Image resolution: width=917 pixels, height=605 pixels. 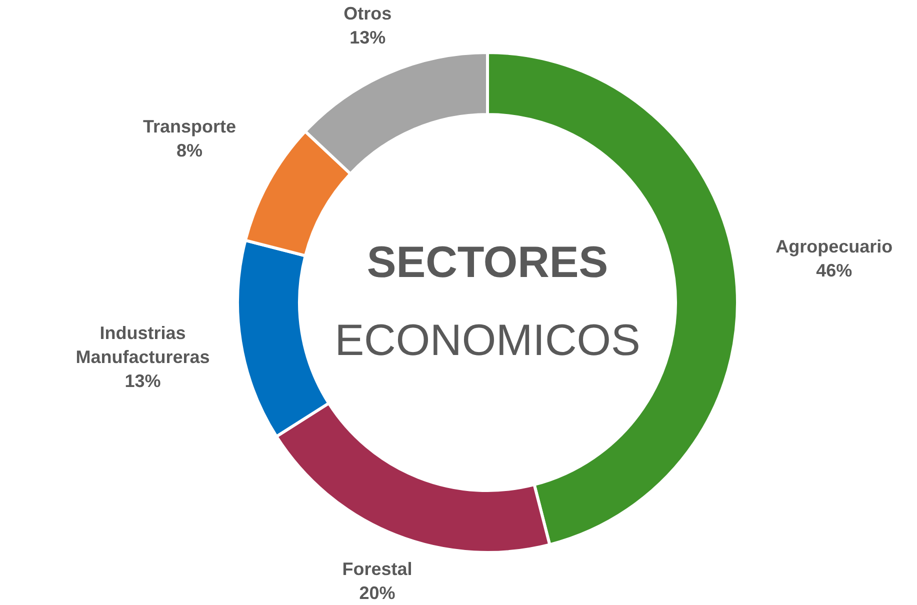 I want to click on text: ECONOMICOS, so click(x=487, y=340).